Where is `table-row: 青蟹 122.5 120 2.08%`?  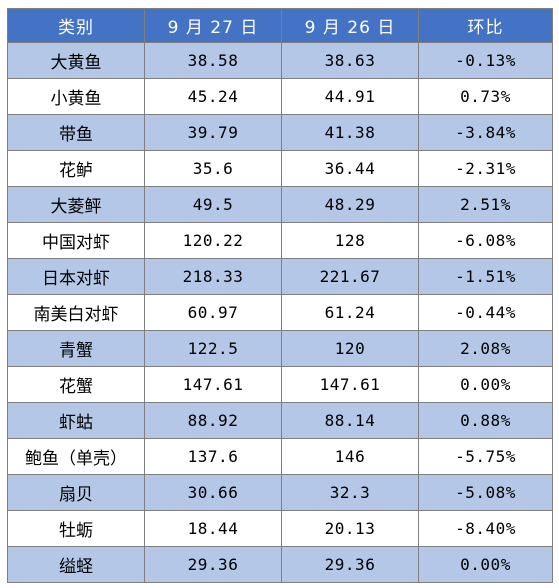
table-row: 青蟹 122.5 120 2.08% is located at coordinates (280, 348).